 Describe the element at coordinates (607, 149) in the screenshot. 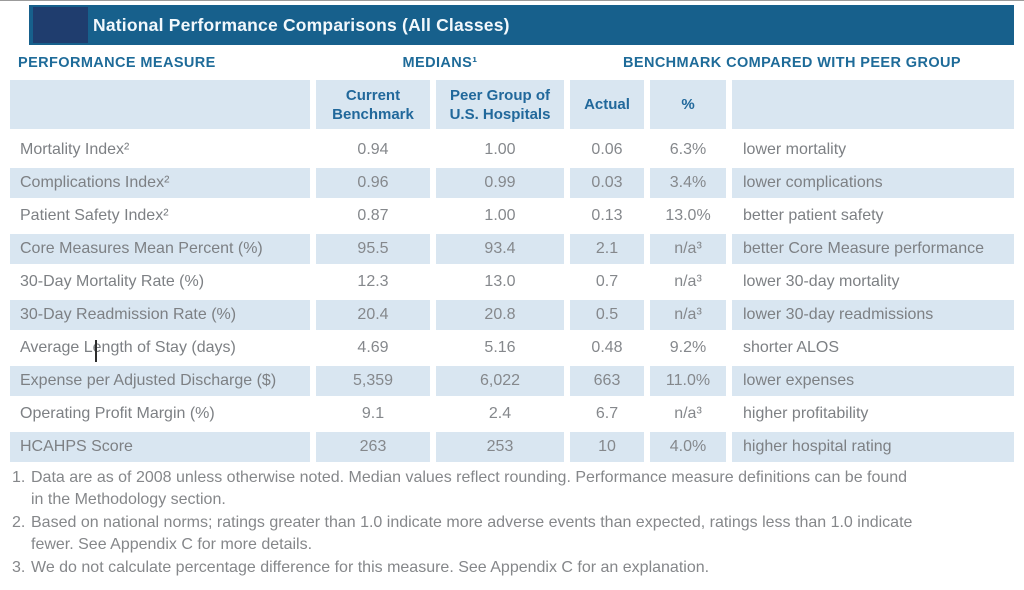

I see `actual-cell: 0.06` at that location.